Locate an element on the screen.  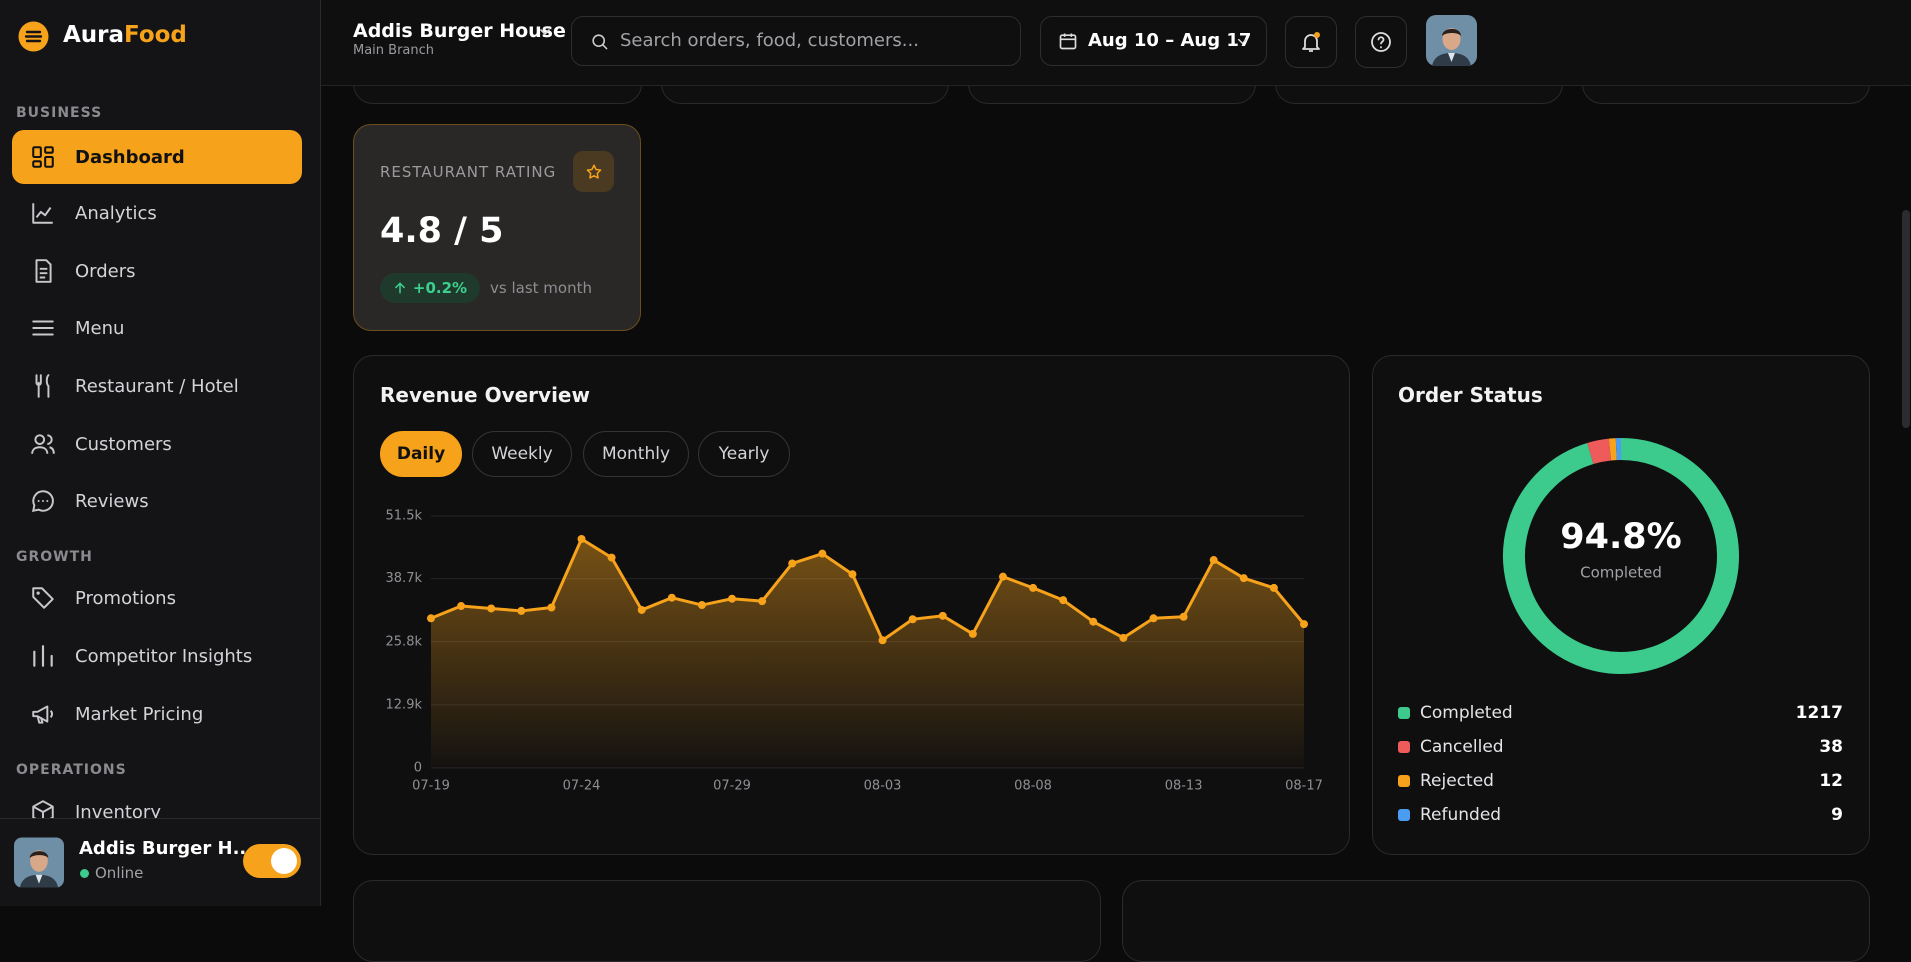
status-dot is located at coordinates (84, 873).